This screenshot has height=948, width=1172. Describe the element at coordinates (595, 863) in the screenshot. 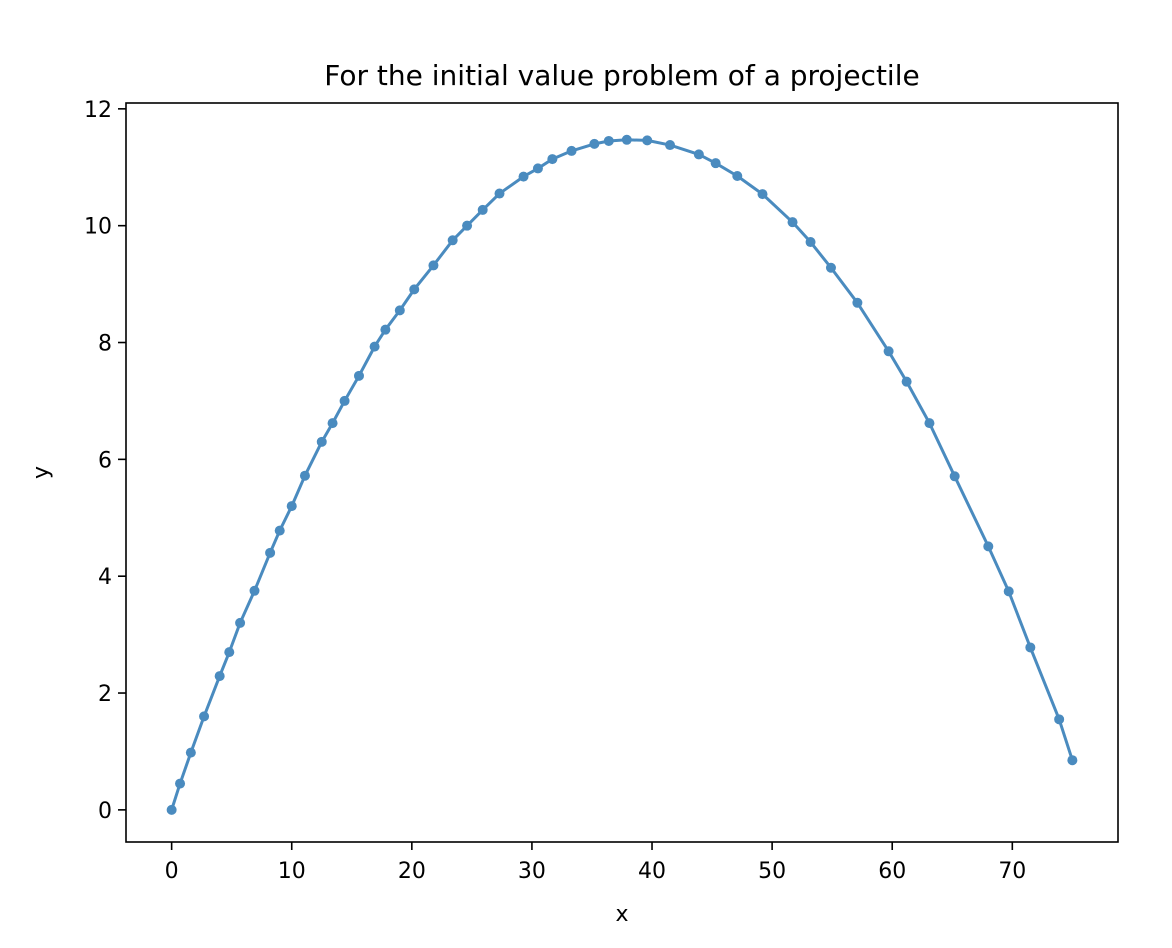

I see `x-axis: 0 10 20 30 40 50 60 70` at that location.